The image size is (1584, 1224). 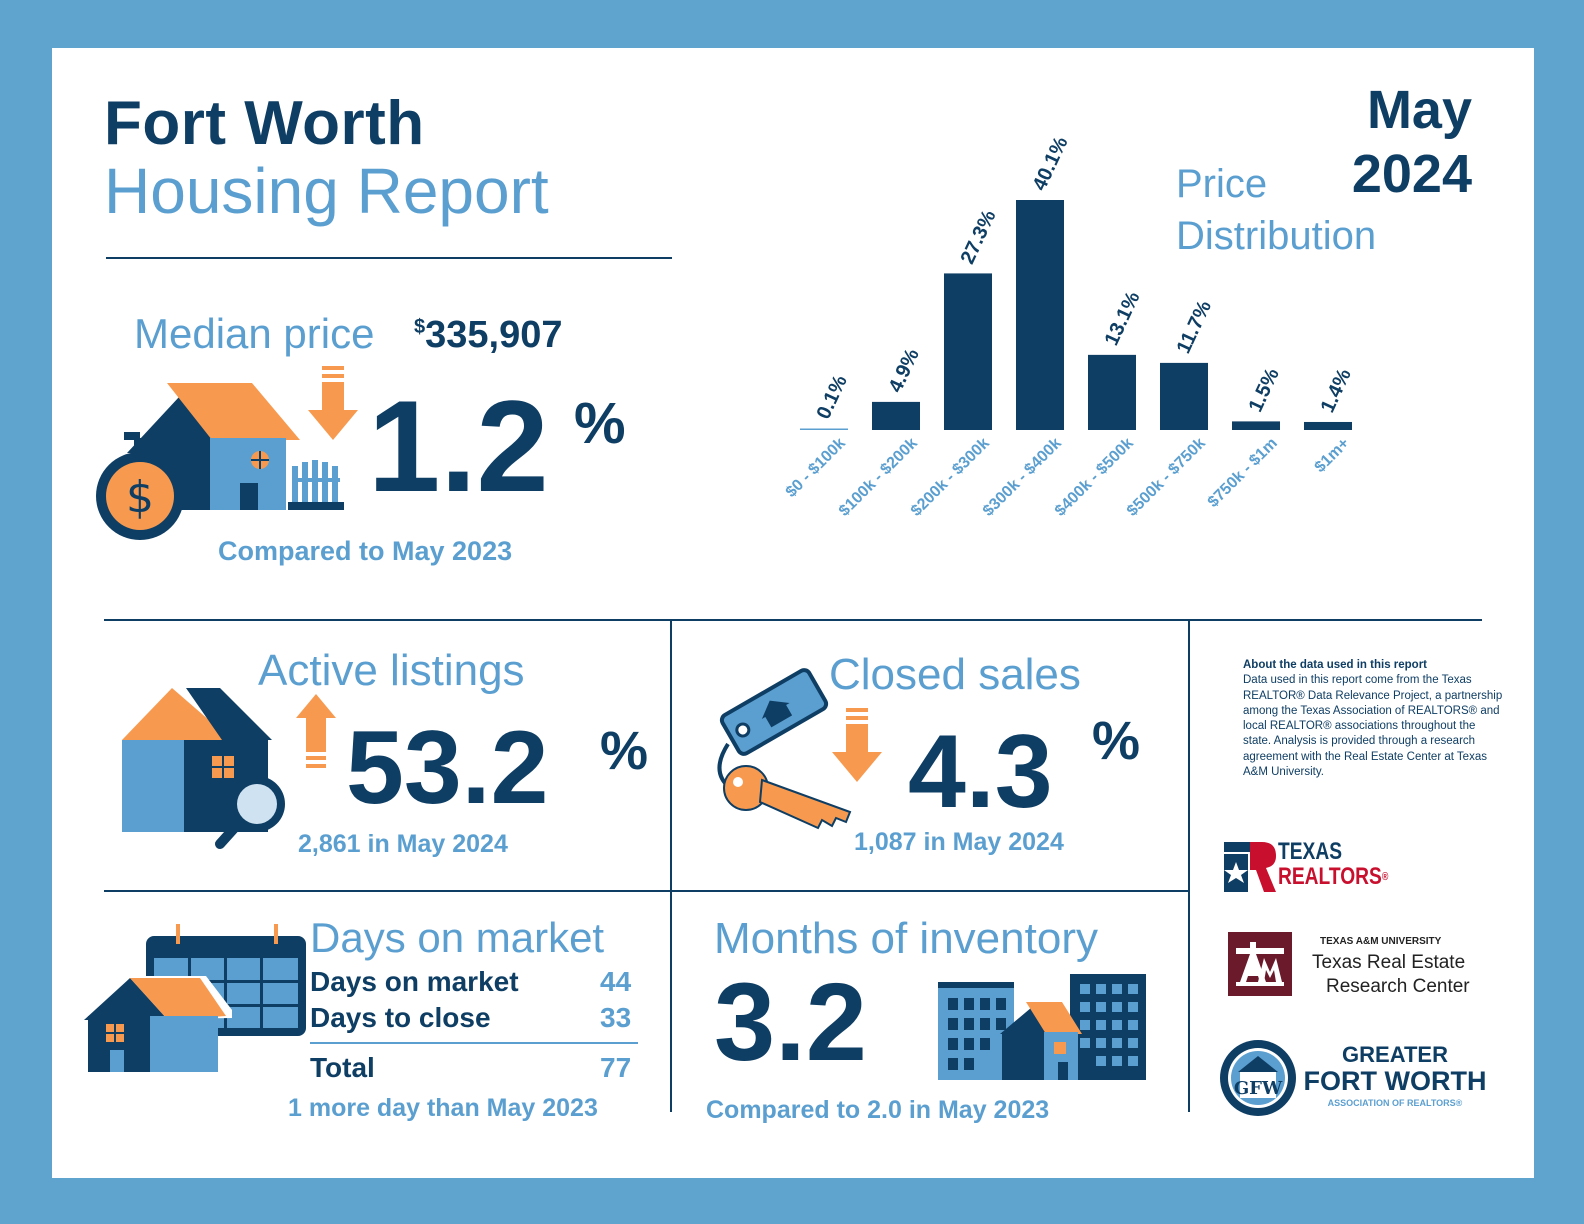 I want to click on x-tick-6: $750k - $1m, so click(x=1243, y=473).